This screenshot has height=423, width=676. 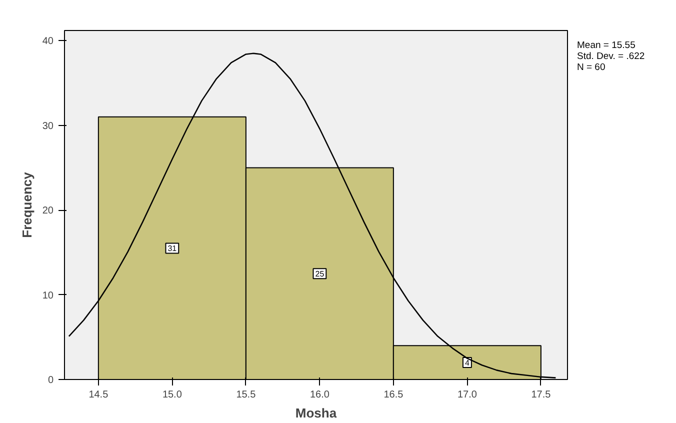 What do you see at coordinates (246, 395) in the screenshot?
I see `x-tick-label: 15.5` at bounding box center [246, 395].